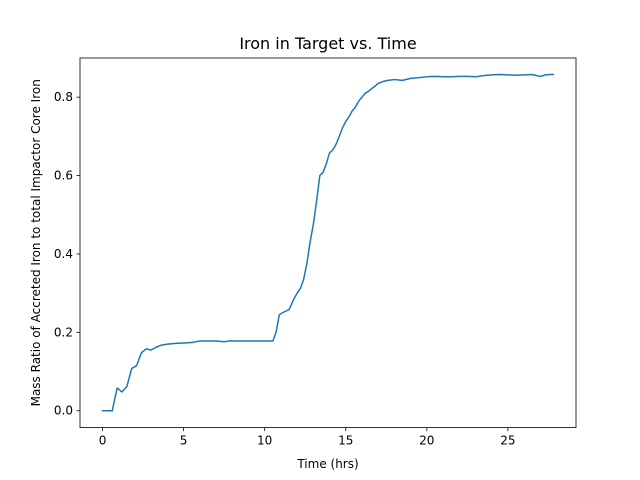 This screenshot has width=640, height=480. What do you see at coordinates (184, 441) in the screenshot?
I see `x-tick-label: 5` at bounding box center [184, 441].